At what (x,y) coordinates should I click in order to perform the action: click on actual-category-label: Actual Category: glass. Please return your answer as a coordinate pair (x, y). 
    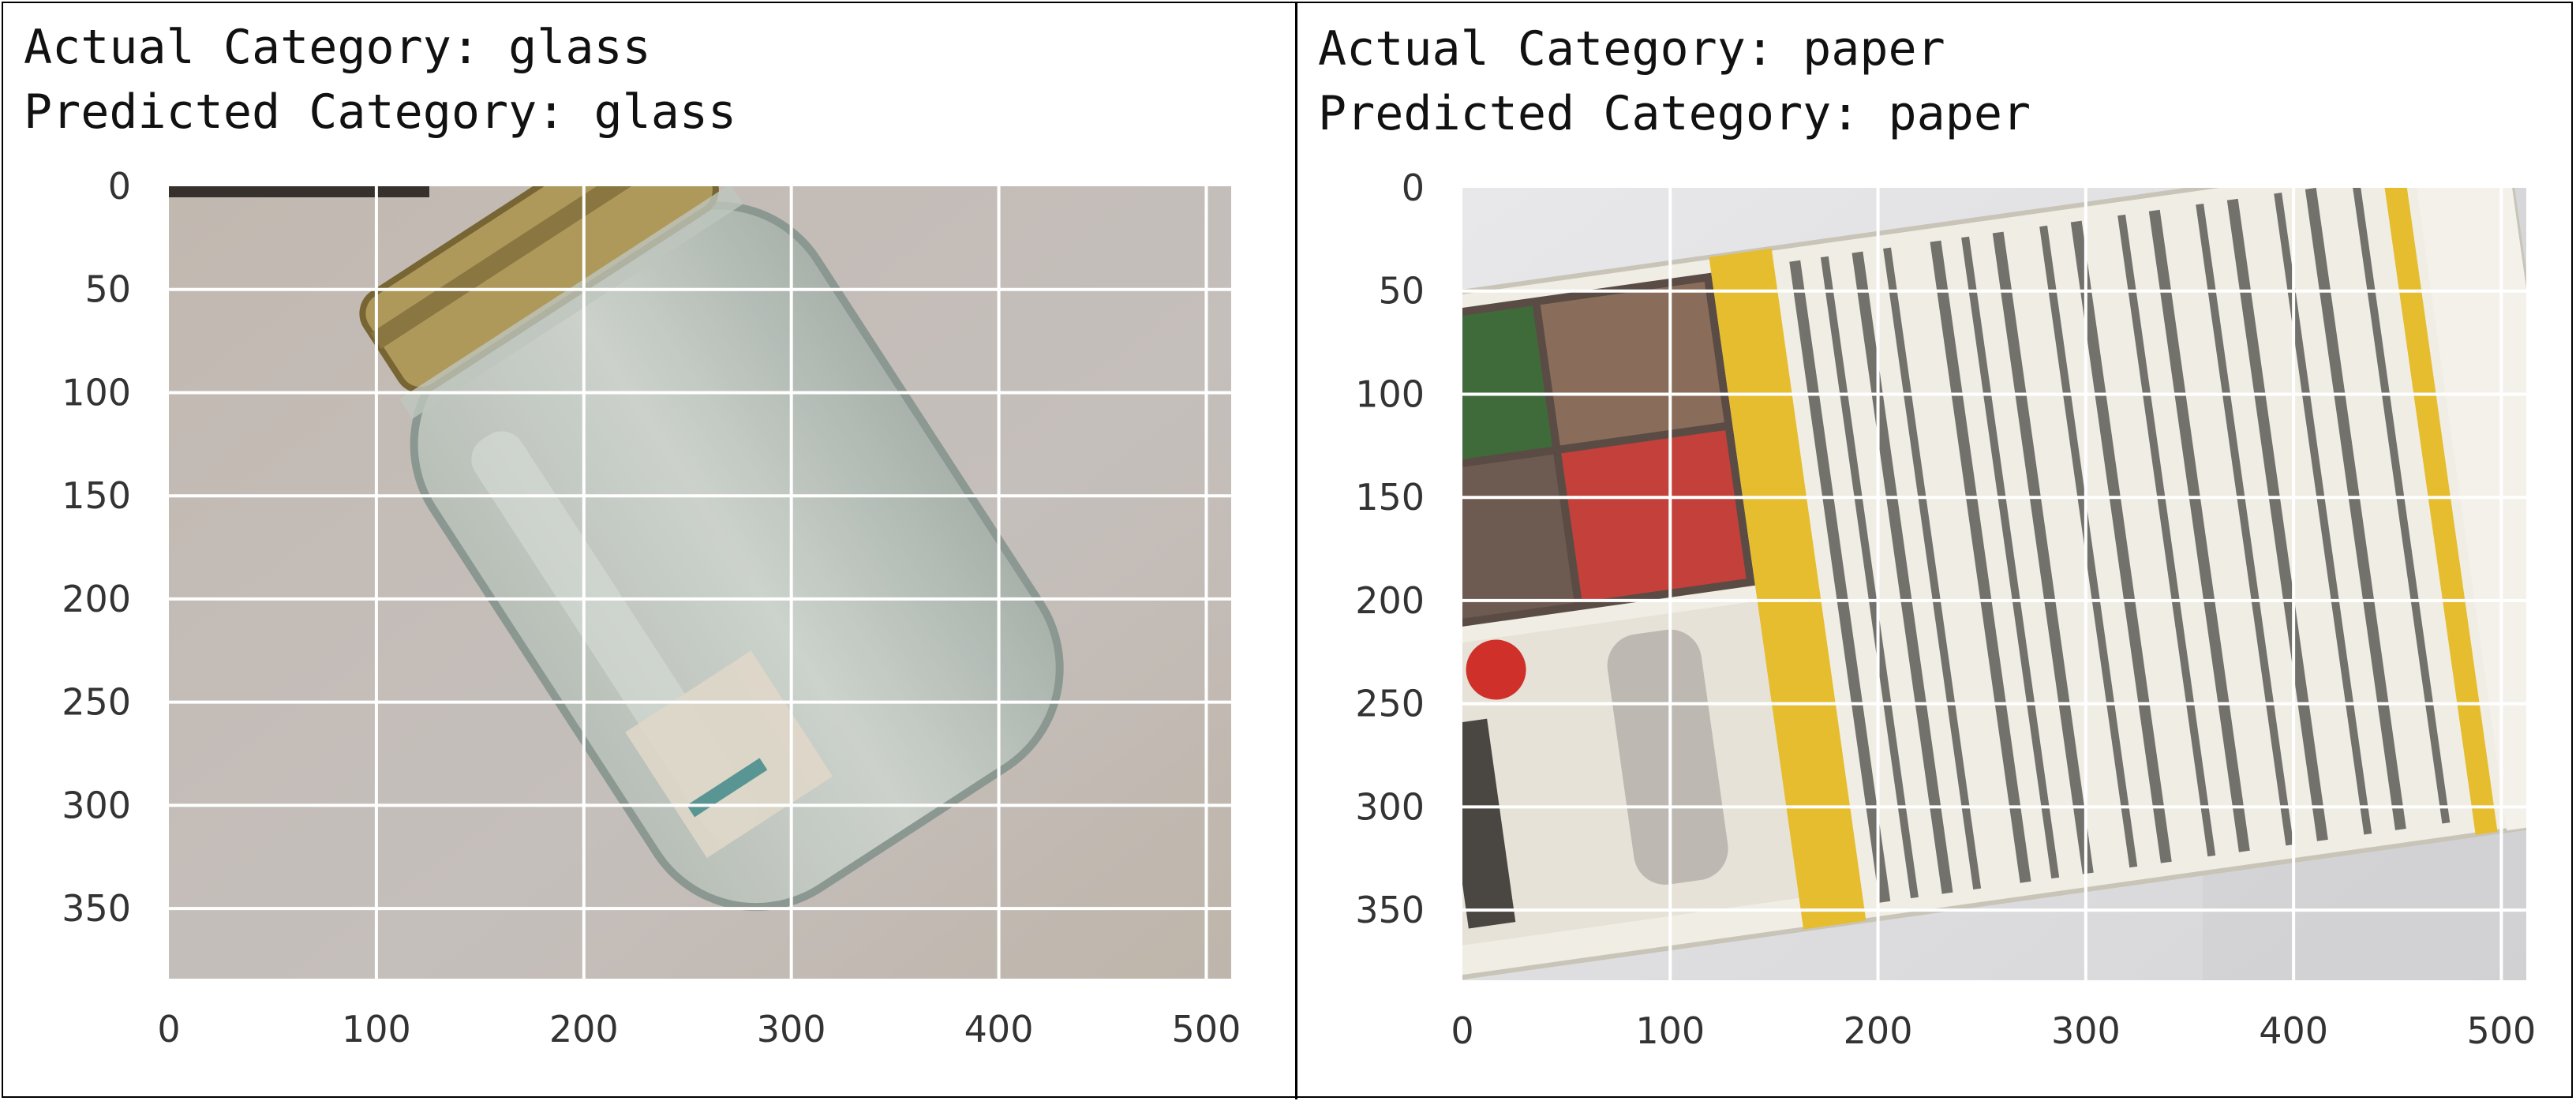
    Looking at the image, I should click on (337, 47).